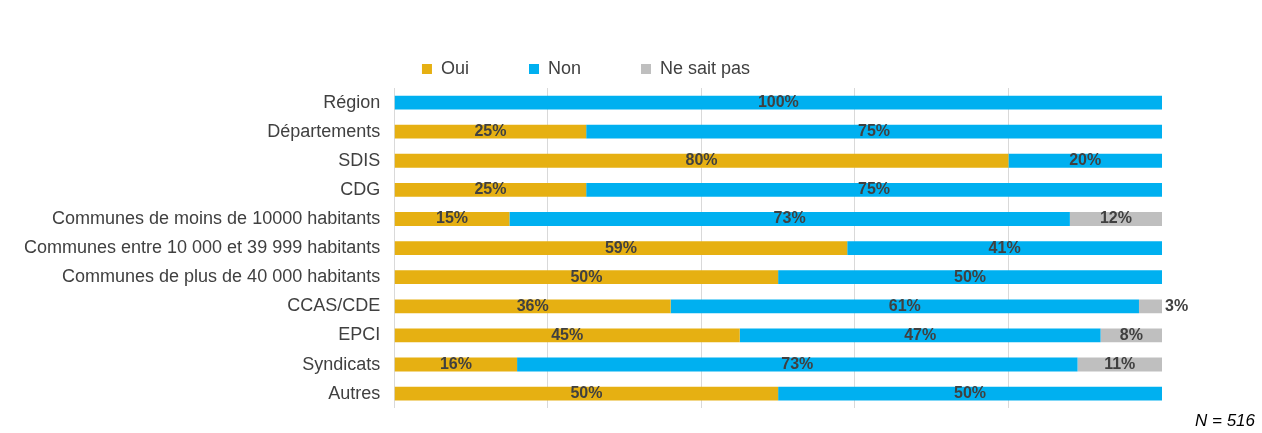 This screenshot has width=1262, height=433. I want to click on legend-label: Oui, so click(454, 67).